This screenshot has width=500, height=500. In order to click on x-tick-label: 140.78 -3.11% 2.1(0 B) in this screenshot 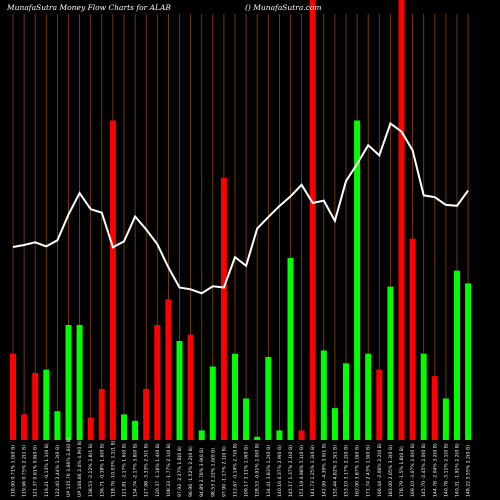, I will do `click(446, 470)`.